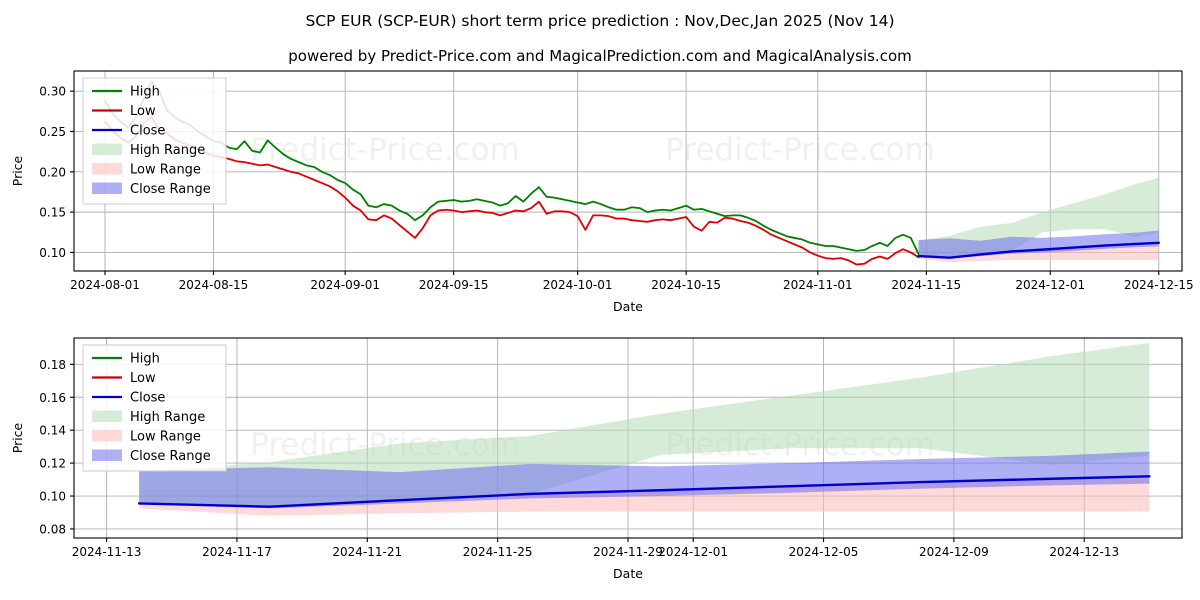 This screenshot has height=600, width=1200. What do you see at coordinates (926, 285) in the screenshot?
I see `x-tick-label: 2024-11-15` at bounding box center [926, 285].